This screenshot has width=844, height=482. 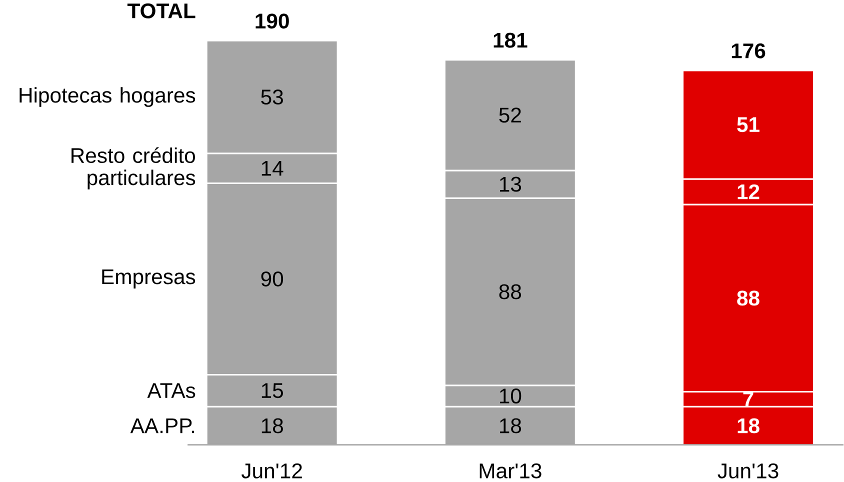 What do you see at coordinates (272, 471) in the screenshot?
I see `x-tick-label: Jun'12` at bounding box center [272, 471].